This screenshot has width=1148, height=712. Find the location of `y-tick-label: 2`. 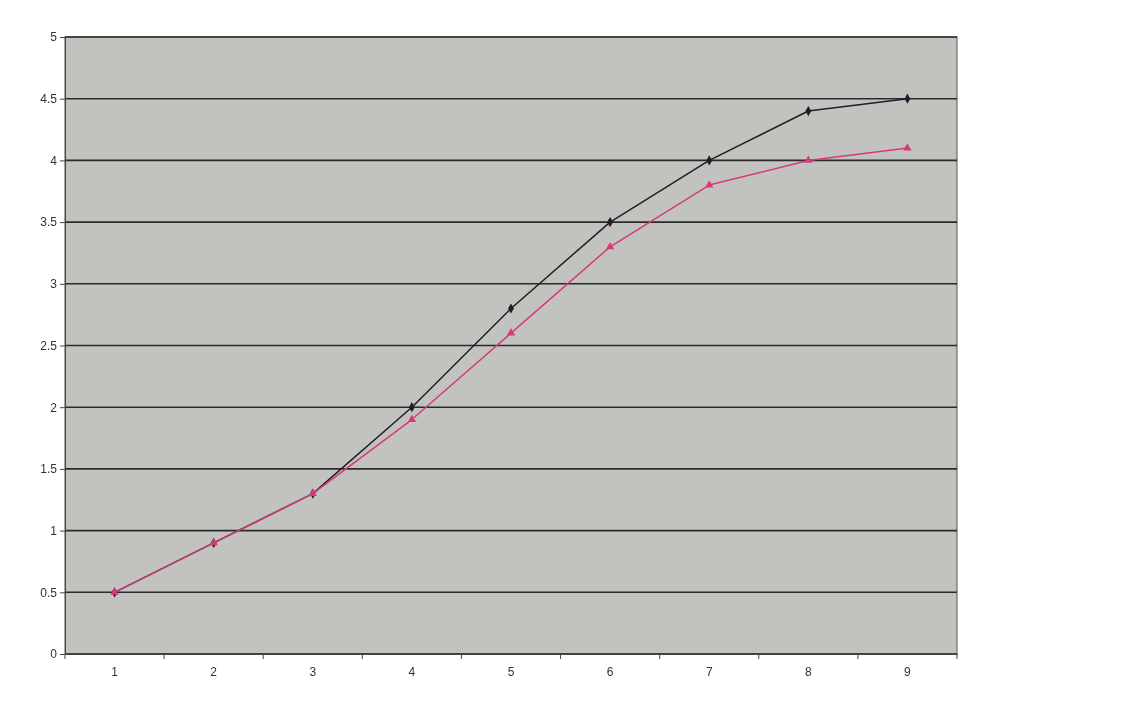

y-tick-label: 2 is located at coordinates (54, 407).